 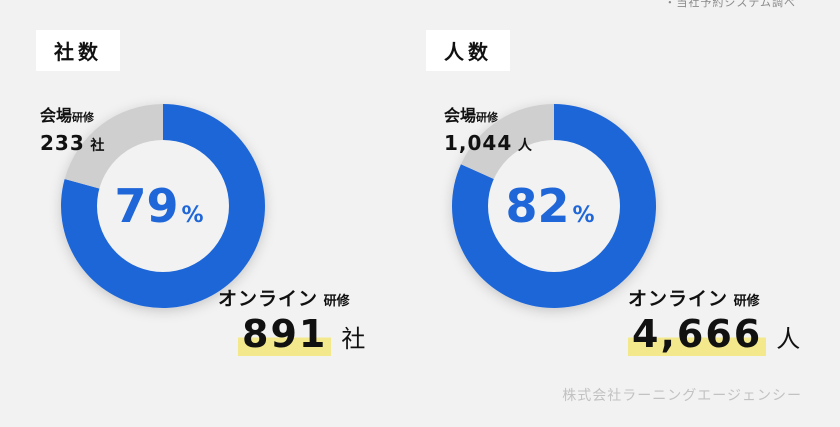 What do you see at coordinates (285, 334) in the screenshot?
I see `online-value: 891` at bounding box center [285, 334].